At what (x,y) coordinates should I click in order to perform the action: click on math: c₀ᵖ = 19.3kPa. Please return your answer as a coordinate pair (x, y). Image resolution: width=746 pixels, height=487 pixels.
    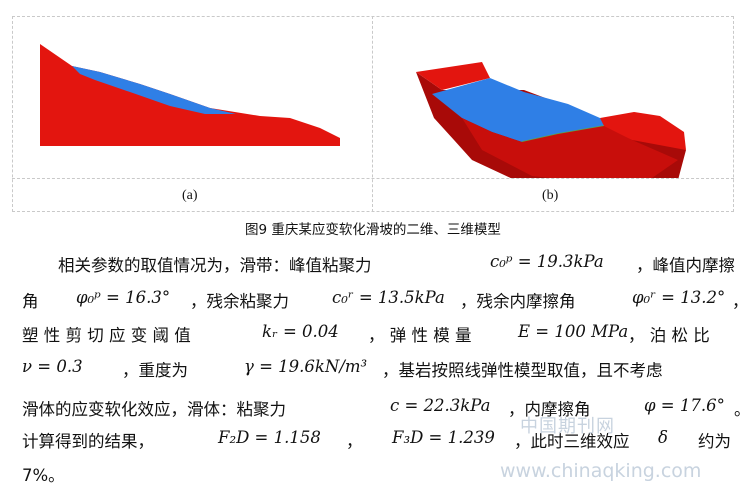
    Looking at the image, I should click on (547, 261).